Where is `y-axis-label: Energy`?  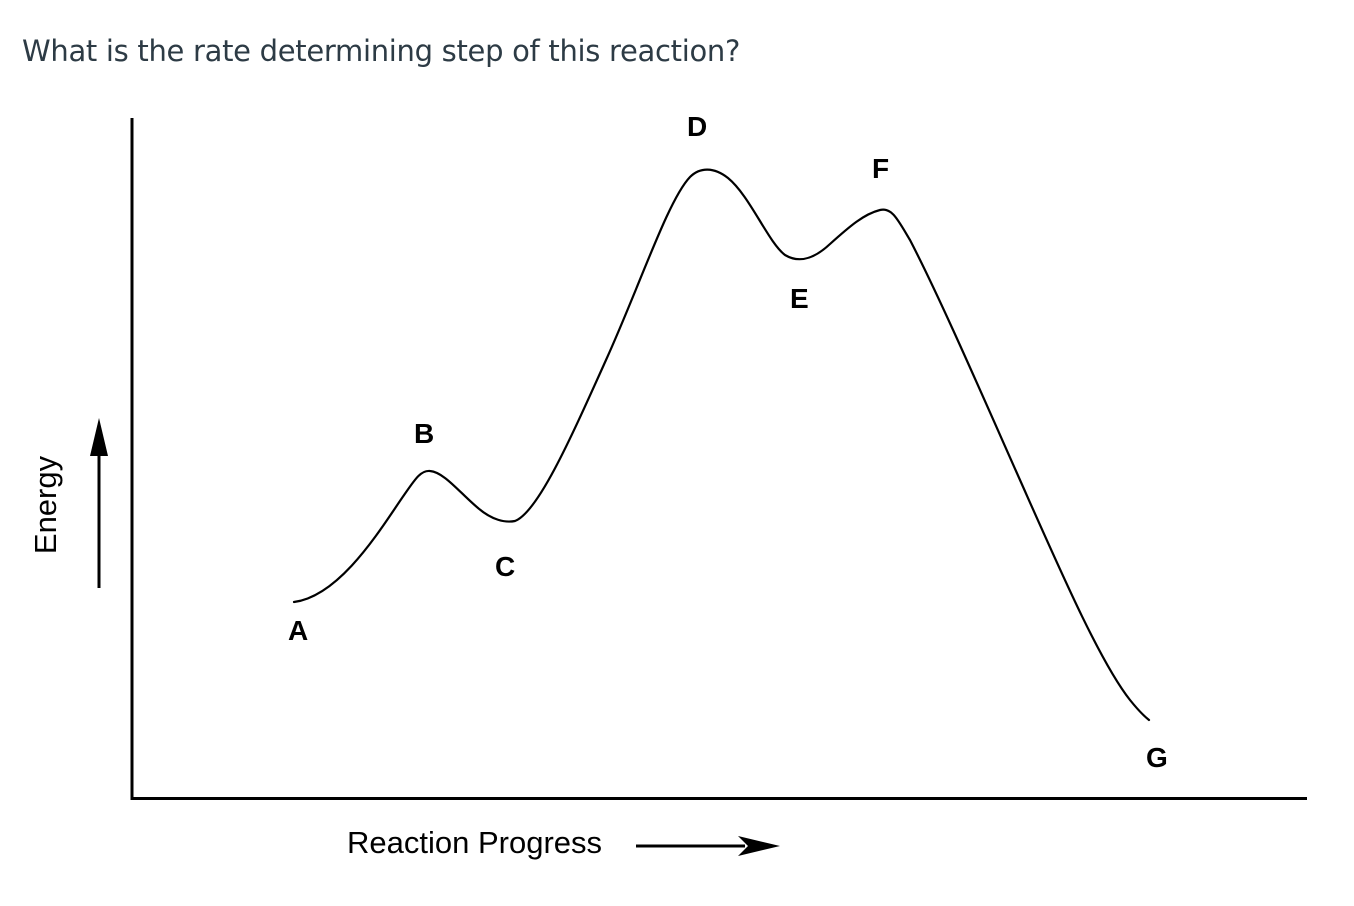
y-axis-label: Energy is located at coordinates (45, 504).